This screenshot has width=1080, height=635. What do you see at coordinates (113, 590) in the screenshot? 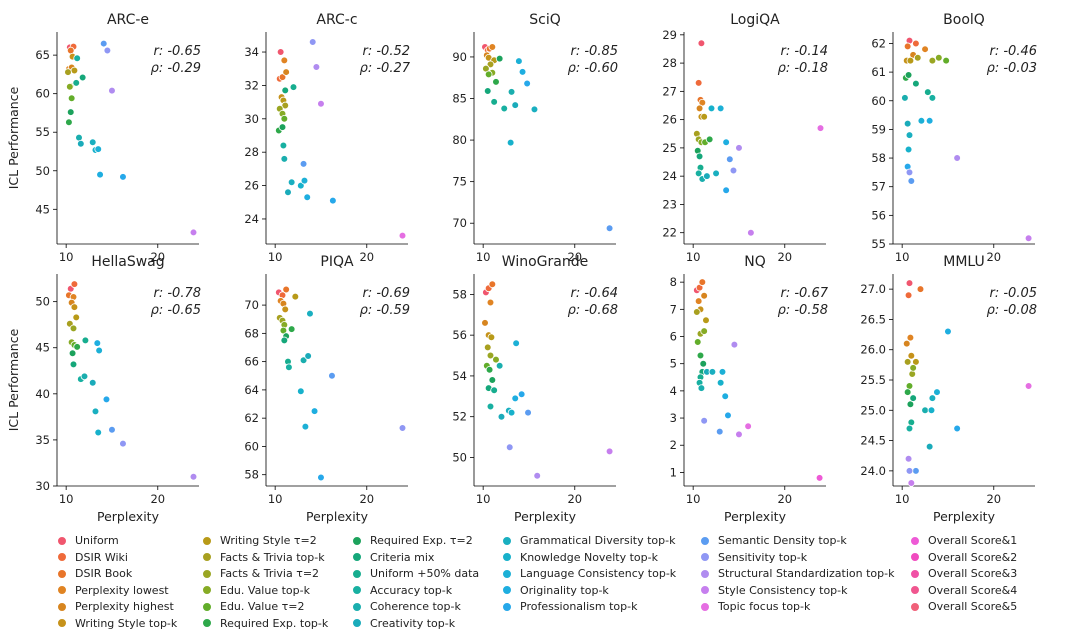
I see `legend-item: Perplexity lowest` at bounding box center [113, 590].